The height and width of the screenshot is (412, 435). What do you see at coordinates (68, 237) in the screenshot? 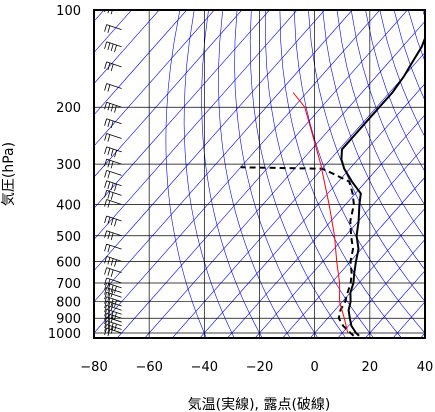
I see `y-tick-label: 500` at bounding box center [68, 237].